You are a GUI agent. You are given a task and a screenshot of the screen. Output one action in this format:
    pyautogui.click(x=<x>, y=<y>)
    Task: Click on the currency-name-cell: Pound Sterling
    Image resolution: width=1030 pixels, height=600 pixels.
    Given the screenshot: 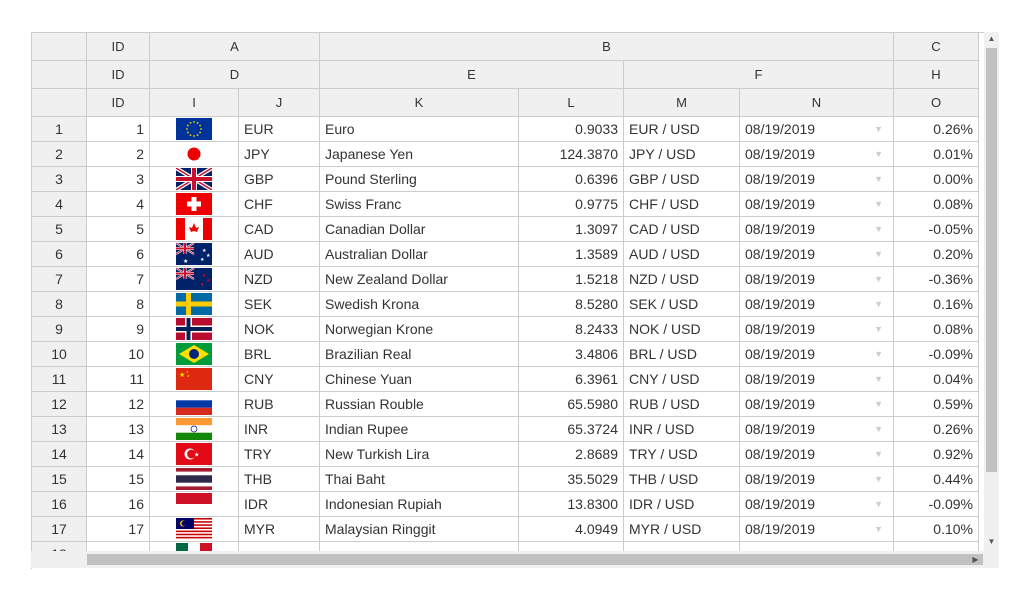 What is the action you would take?
    pyautogui.click(x=419, y=179)
    